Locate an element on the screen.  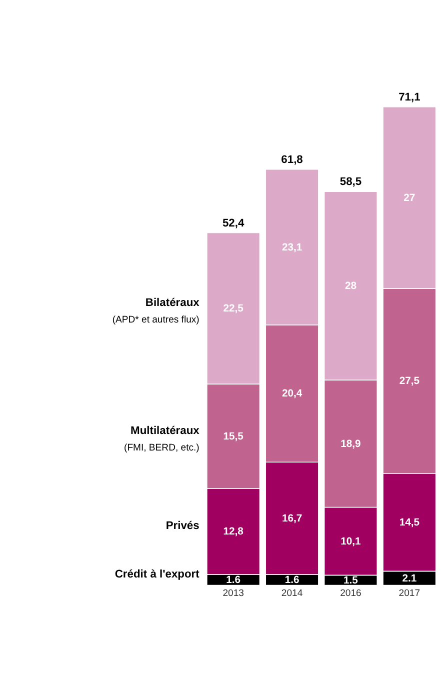
data-label: 28 is located at coordinates (350, 286).